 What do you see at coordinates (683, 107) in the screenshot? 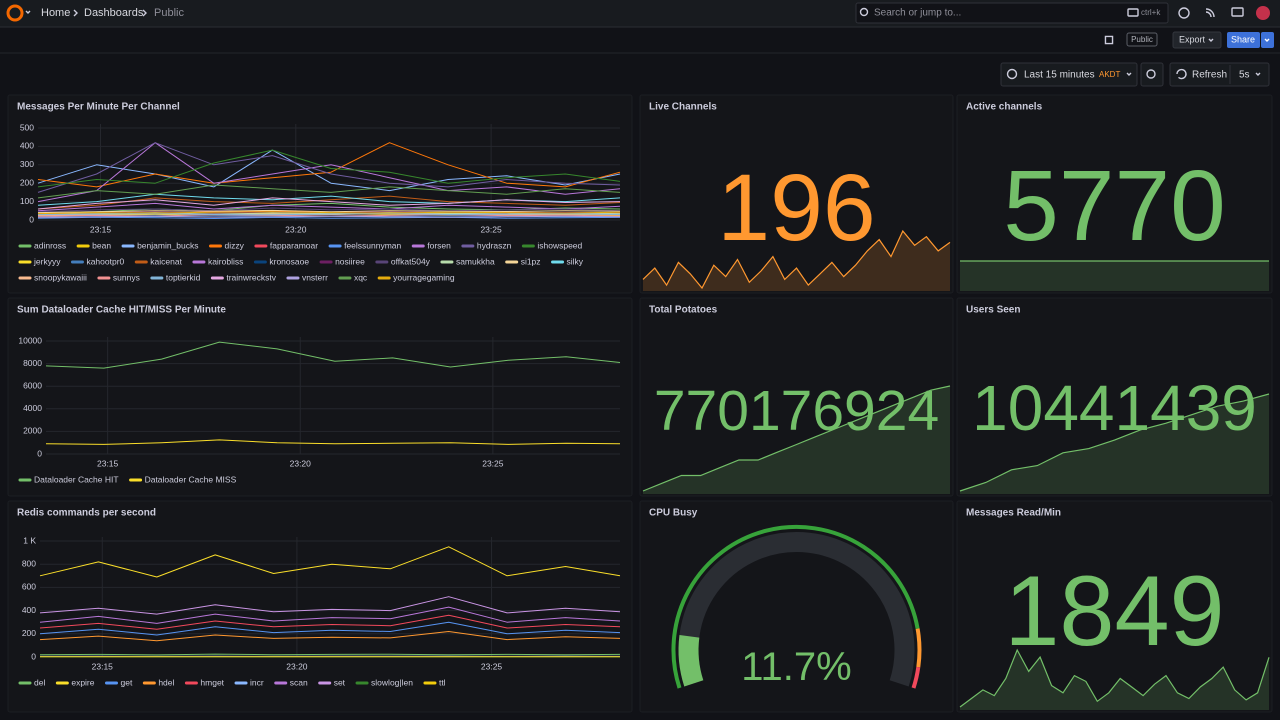
I see `panel-title: Live Channels` at bounding box center [683, 107].